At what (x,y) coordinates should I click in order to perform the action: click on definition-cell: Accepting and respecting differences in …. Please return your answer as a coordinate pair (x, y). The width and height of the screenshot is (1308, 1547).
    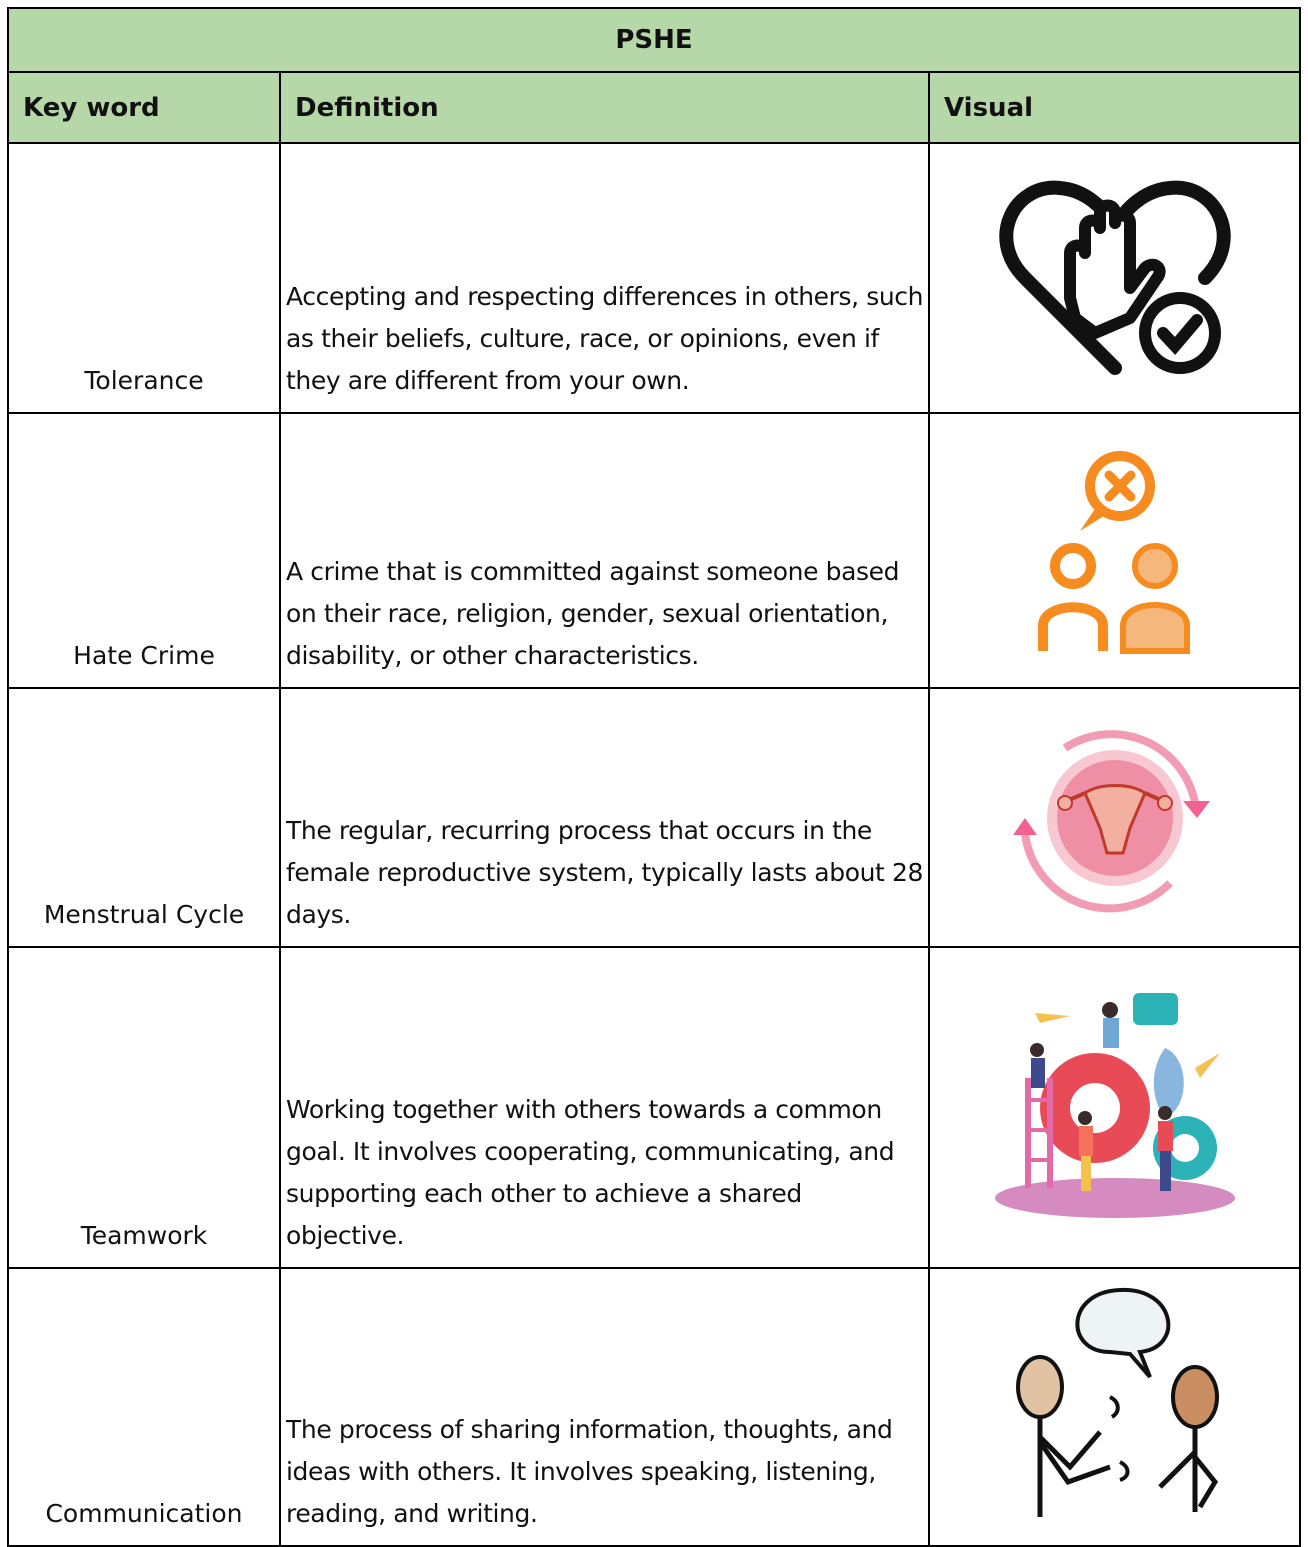
    Looking at the image, I should click on (604, 278).